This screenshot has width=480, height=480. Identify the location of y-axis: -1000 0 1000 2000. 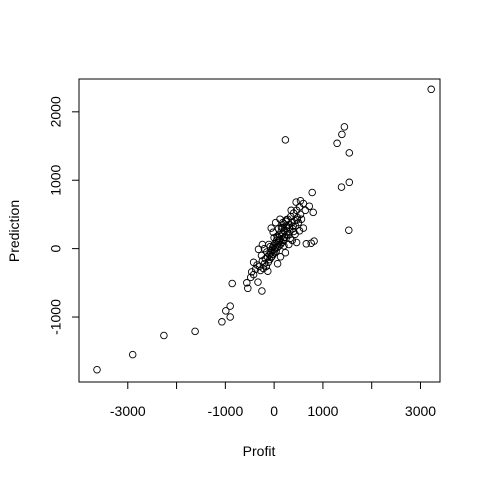
(64, 215).